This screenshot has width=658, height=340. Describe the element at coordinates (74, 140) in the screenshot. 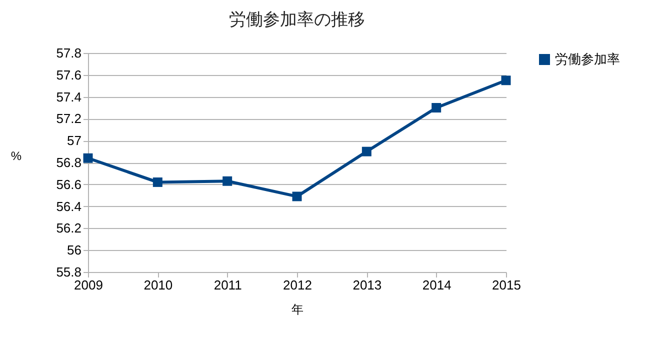

I see `y-tick-label: 57` at that location.